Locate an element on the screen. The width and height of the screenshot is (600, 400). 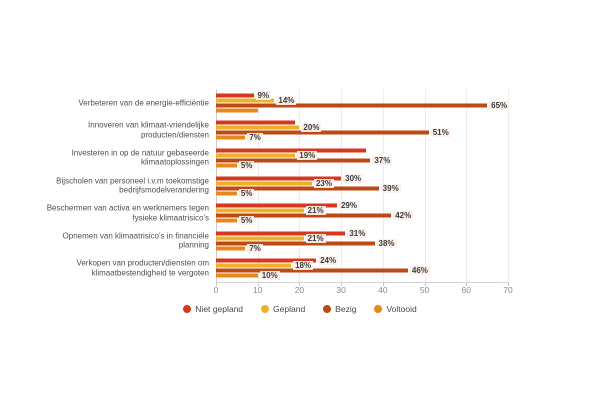
bar-stack: 20% 51% 7% is located at coordinates (362, 131).